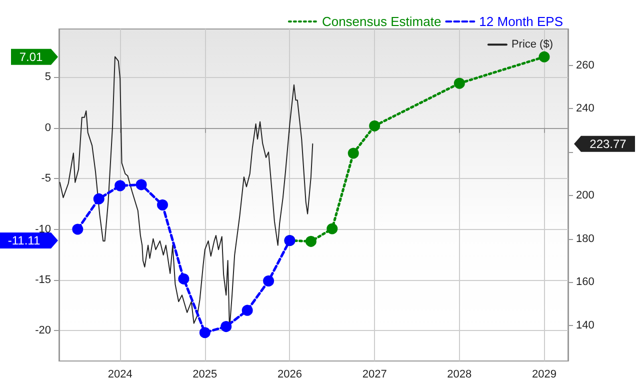 The height and width of the screenshot is (380, 640). I want to click on legend-label: Price ($), so click(532, 44).